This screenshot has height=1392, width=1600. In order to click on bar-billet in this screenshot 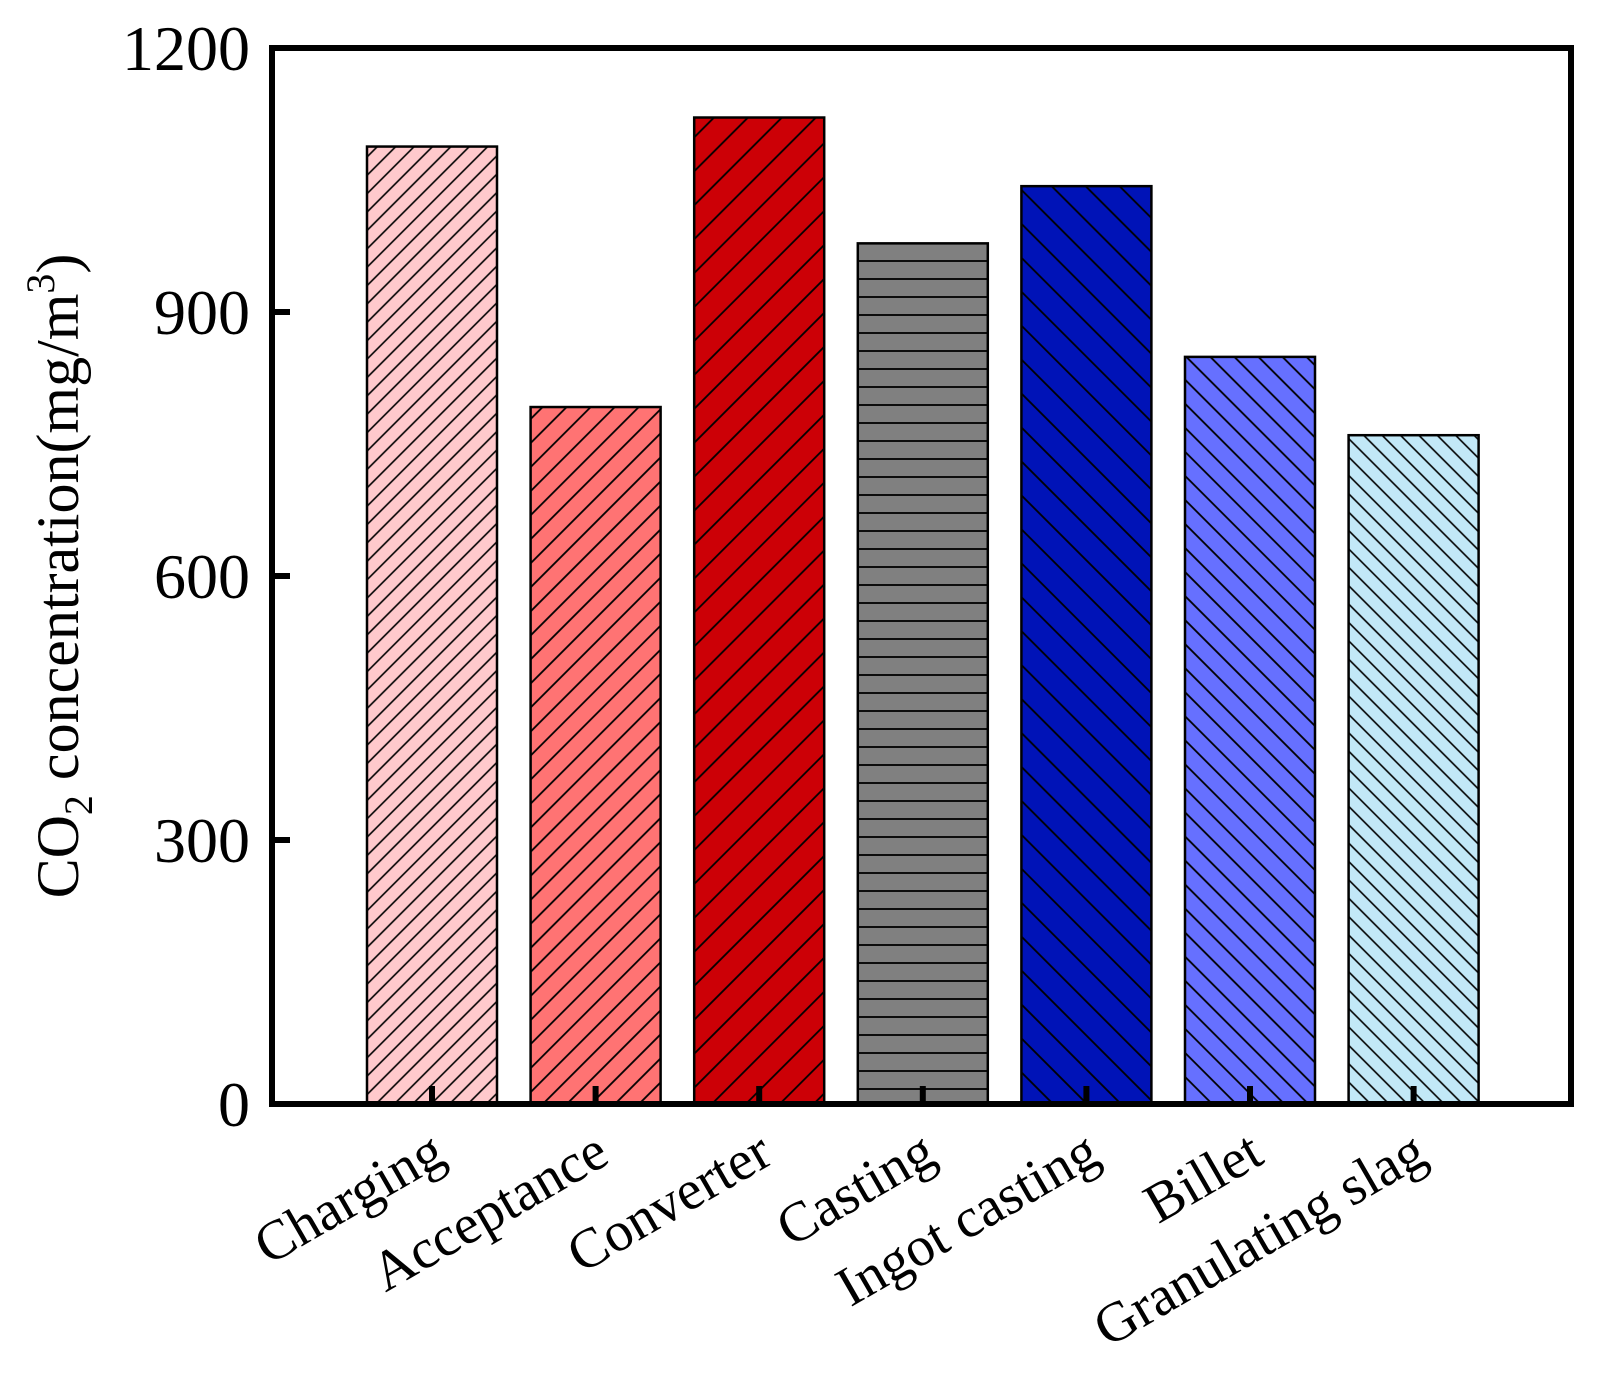, I will do `click(1250, 730)`.